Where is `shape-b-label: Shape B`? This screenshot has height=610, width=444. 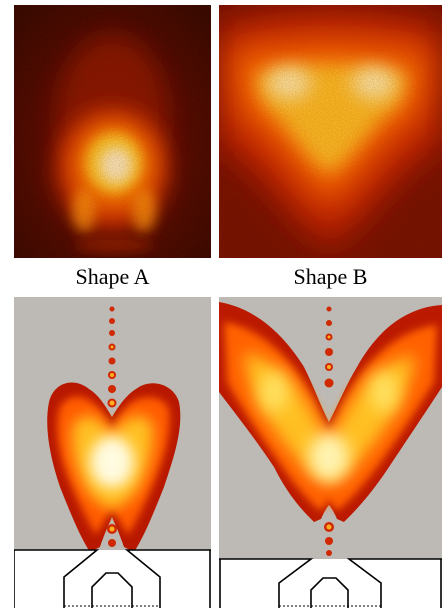
shape-b-label: Shape B is located at coordinates (330, 276).